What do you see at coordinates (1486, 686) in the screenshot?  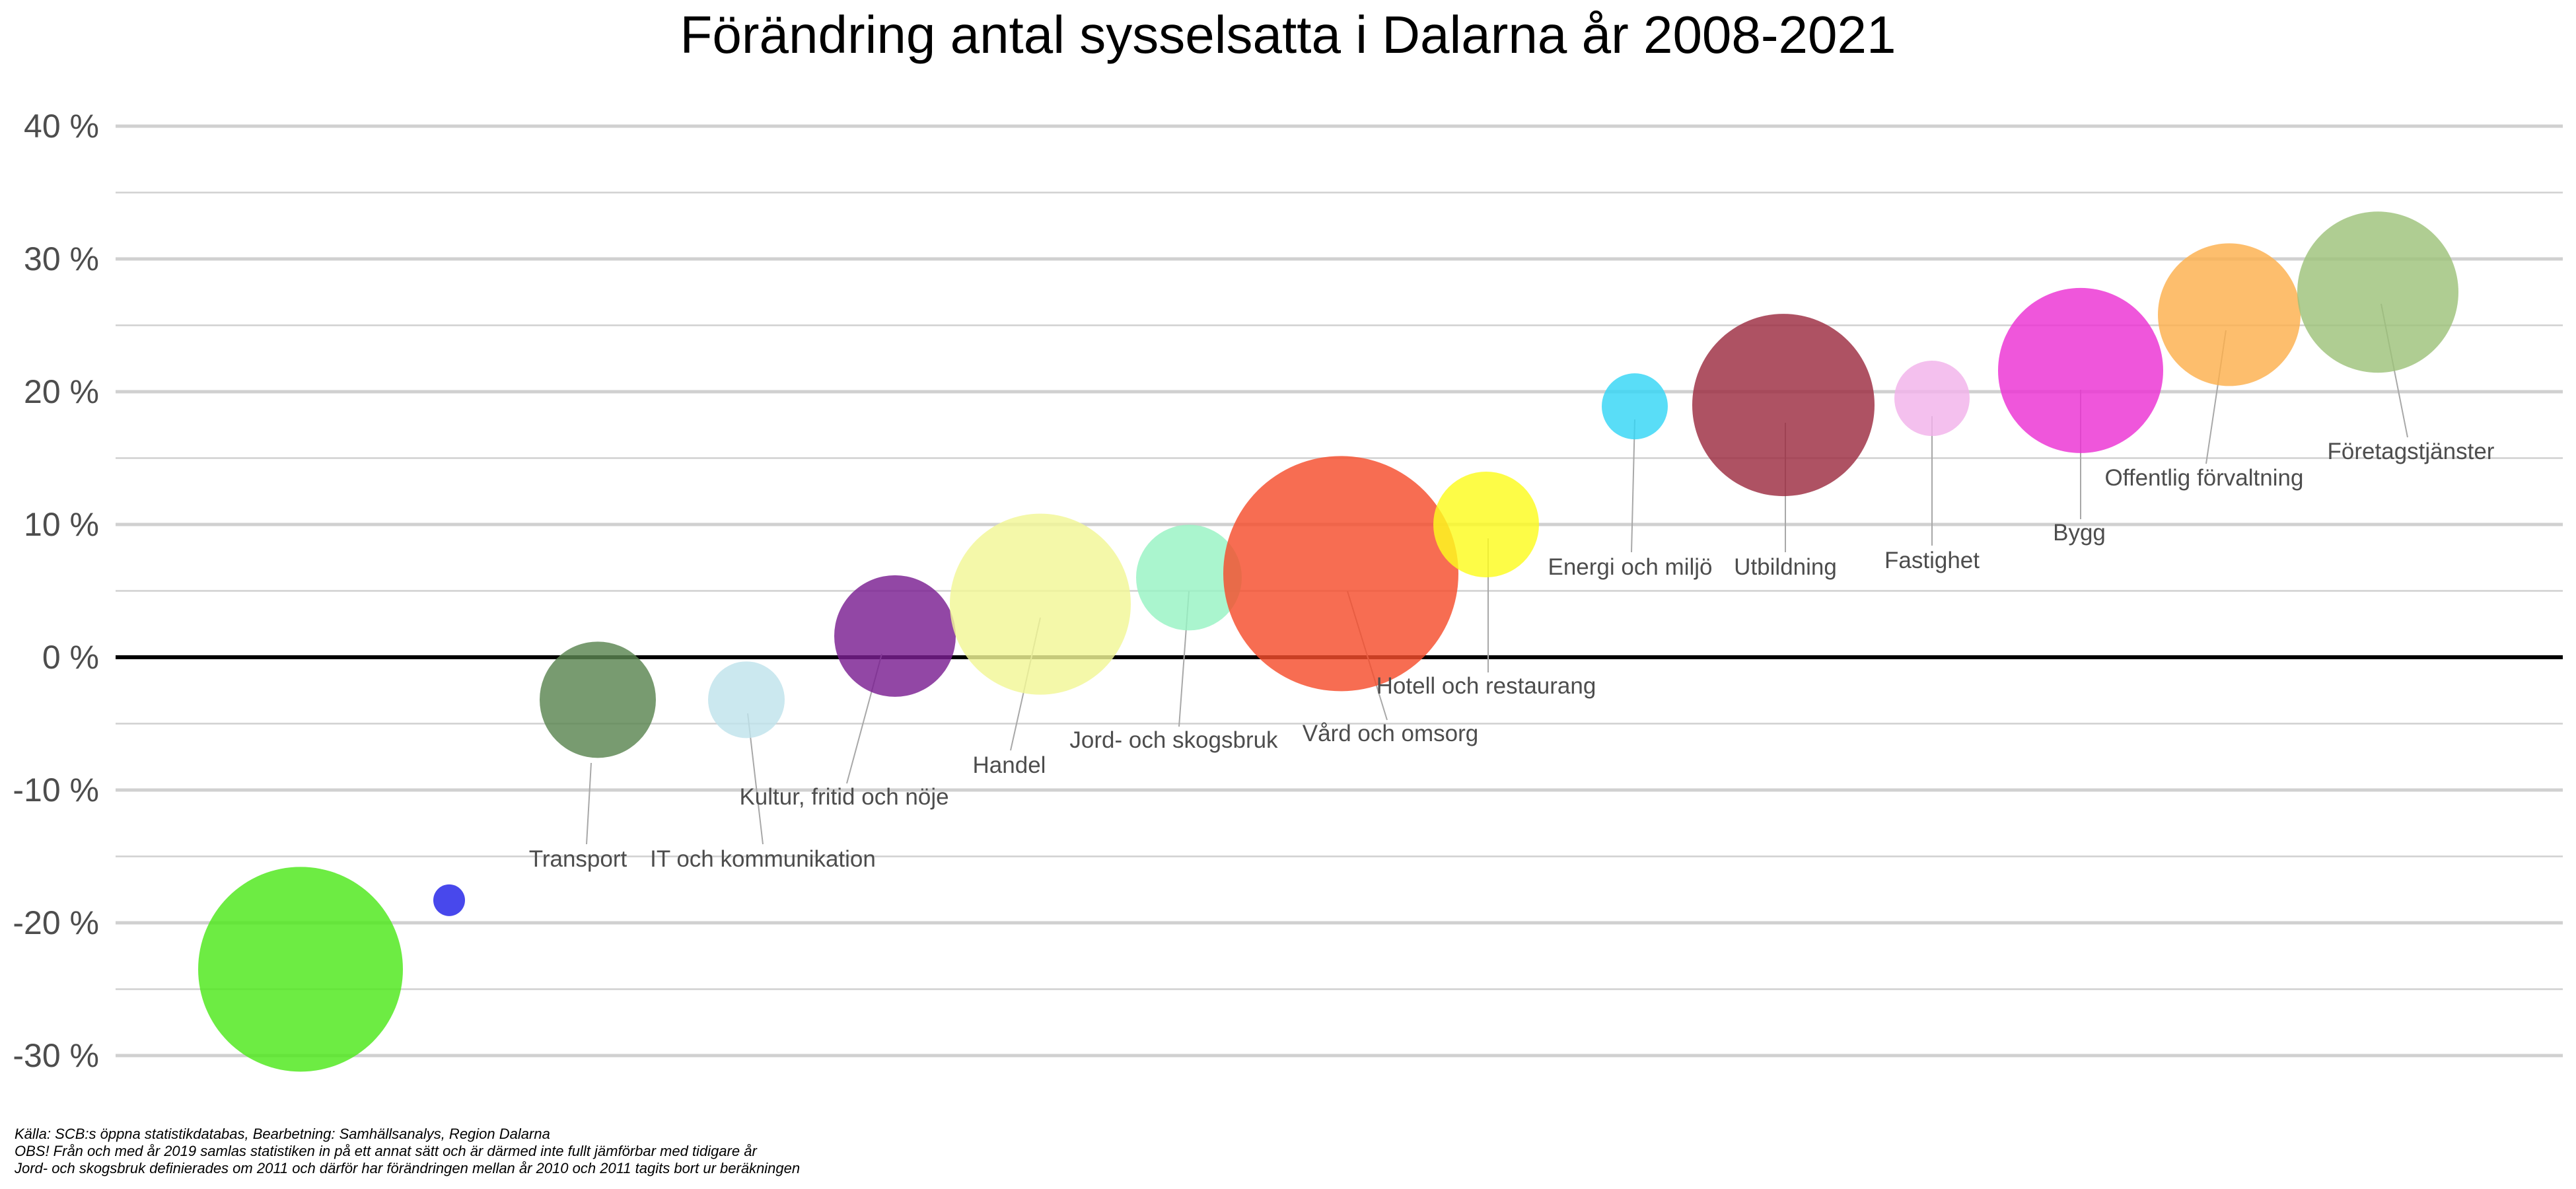 I see `bubble-label-hotell-och-restaurang: Hotell och restaurang` at bounding box center [1486, 686].